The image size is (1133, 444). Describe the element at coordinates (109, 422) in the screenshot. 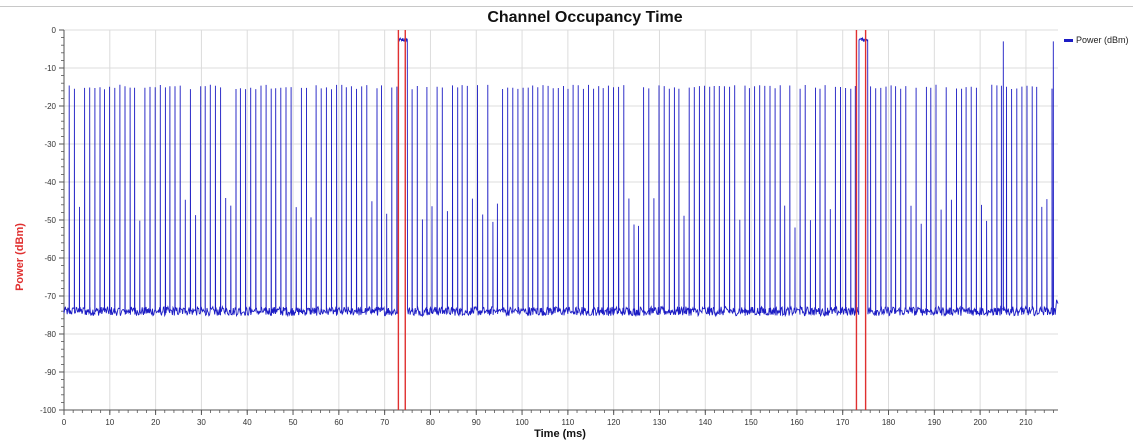

I see `x-tick-label: 10` at that location.